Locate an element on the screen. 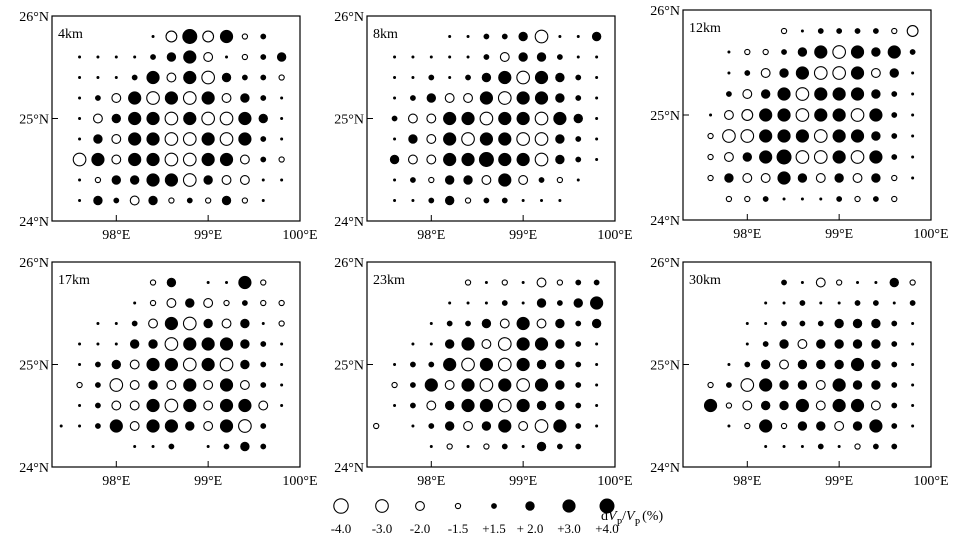 The height and width of the screenshot is (546, 975). x-tick-label: 99°E is located at coordinates (839, 234).